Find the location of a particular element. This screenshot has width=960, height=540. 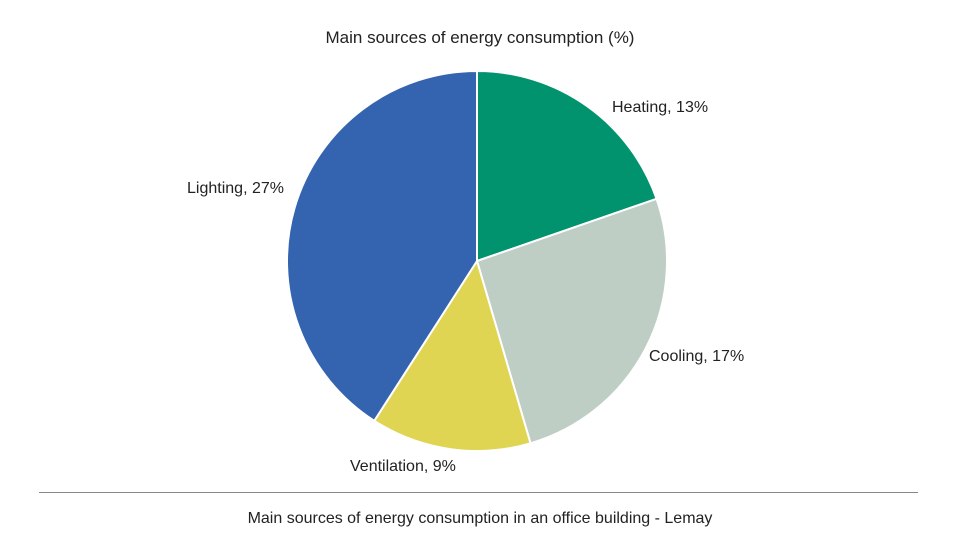

slice-label-heating: Heating, 13% is located at coordinates (660, 107).